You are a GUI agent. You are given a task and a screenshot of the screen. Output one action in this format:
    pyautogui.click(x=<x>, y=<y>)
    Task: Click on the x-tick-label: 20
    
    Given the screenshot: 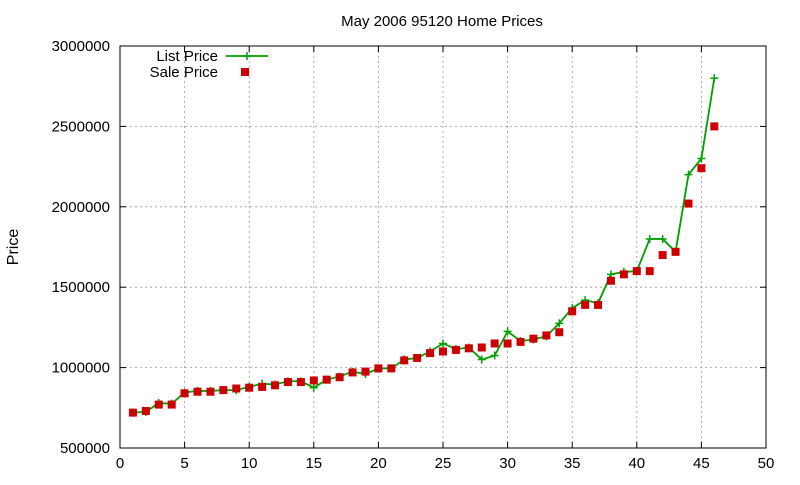 What is the action you would take?
    pyautogui.click(x=378, y=463)
    